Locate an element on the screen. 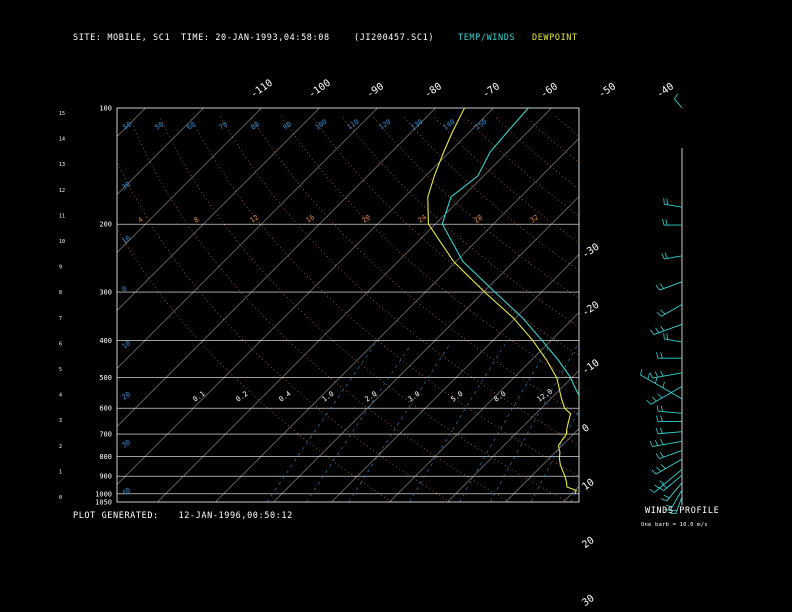  height-tick-label: 13 is located at coordinates (62, 165).